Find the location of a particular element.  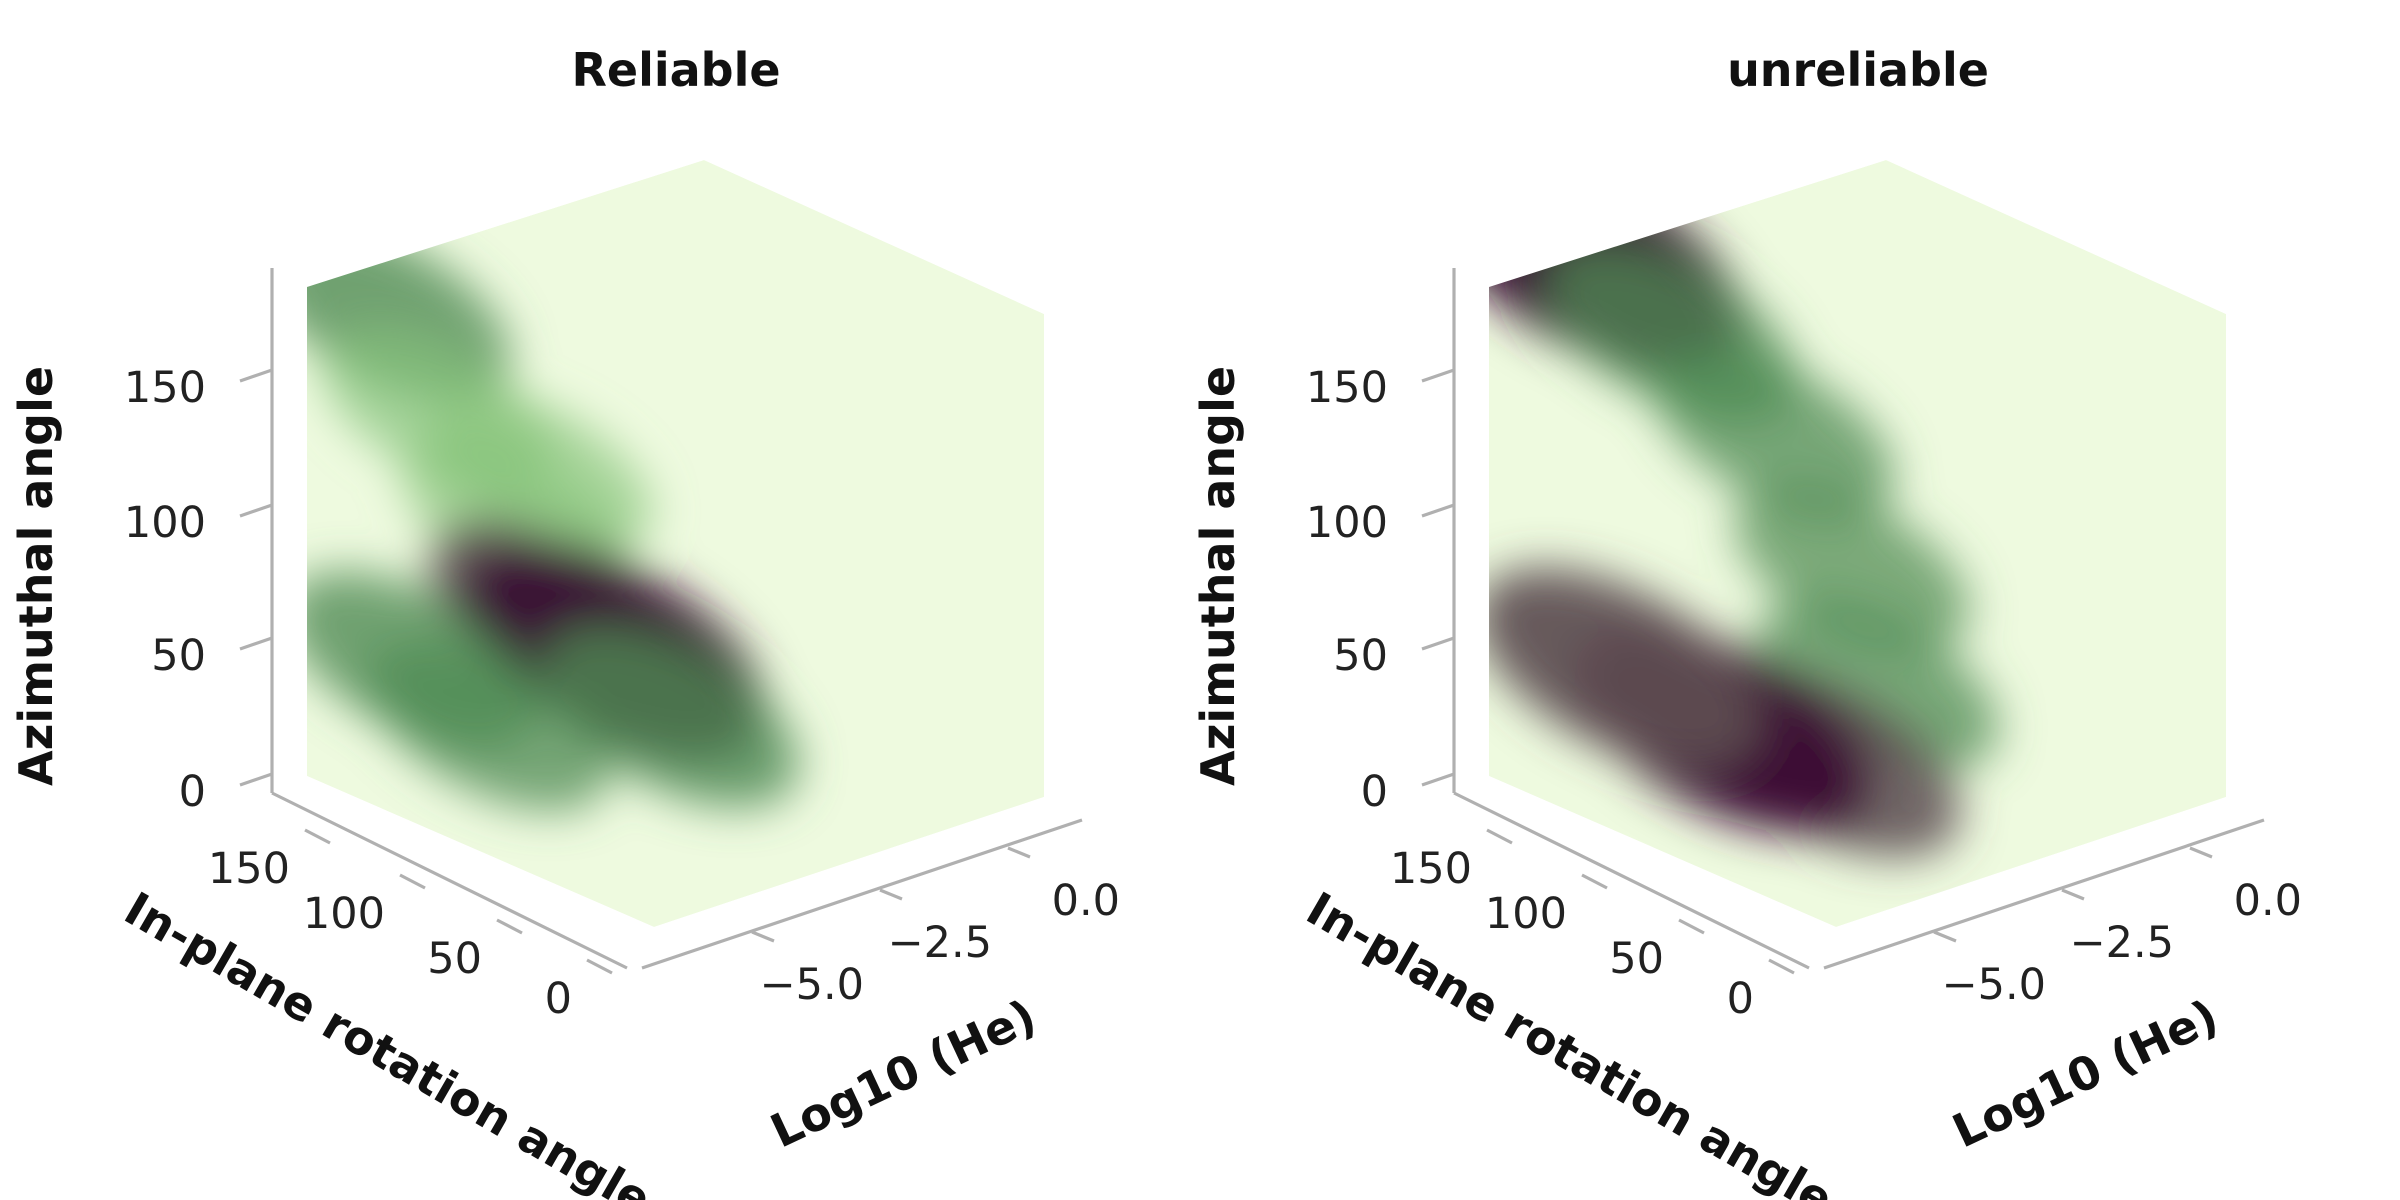

chart-title: unreliable is located at coordinates (1858, 70).